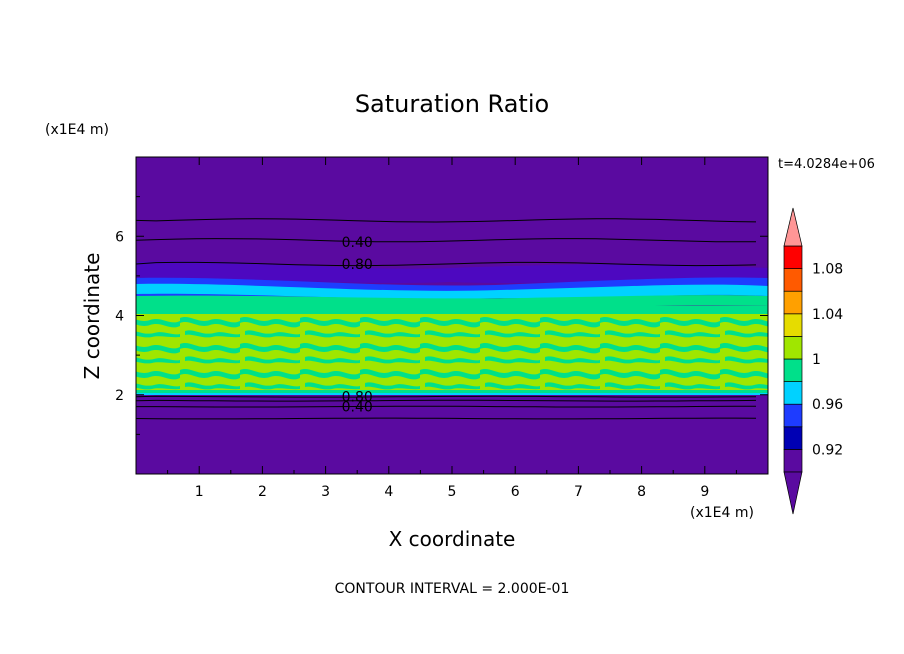 The image size is (904, 654). I want to click on dark-band, so click(452, 272).